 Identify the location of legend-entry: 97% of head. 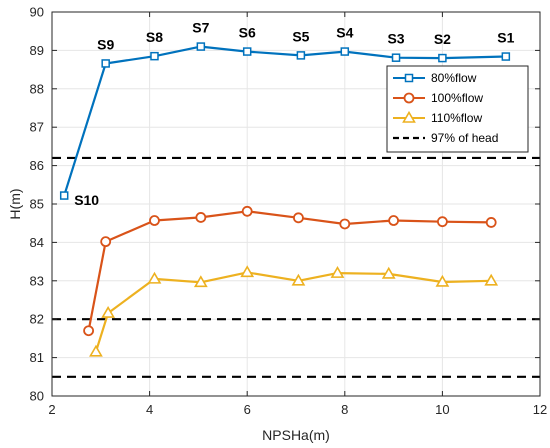
(445, 138).